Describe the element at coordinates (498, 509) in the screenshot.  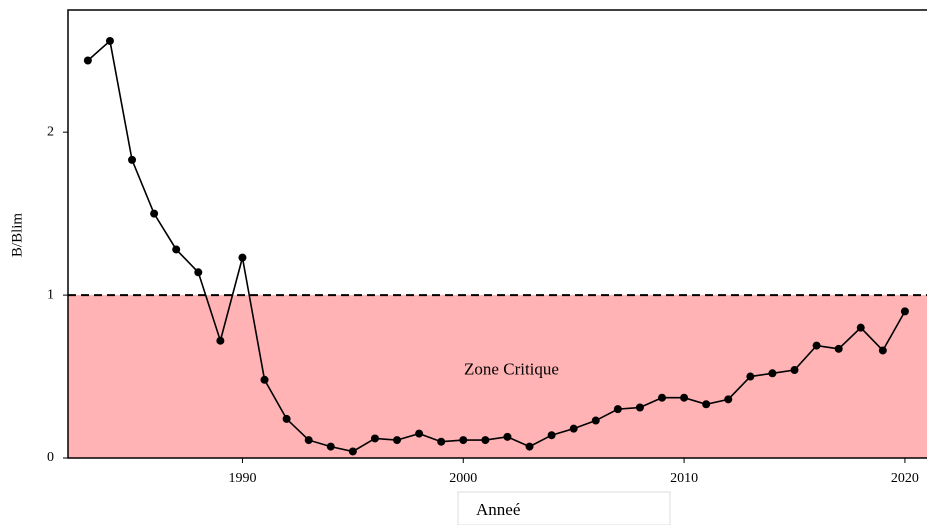
I see `x-axis-label: Anneé` at that location.